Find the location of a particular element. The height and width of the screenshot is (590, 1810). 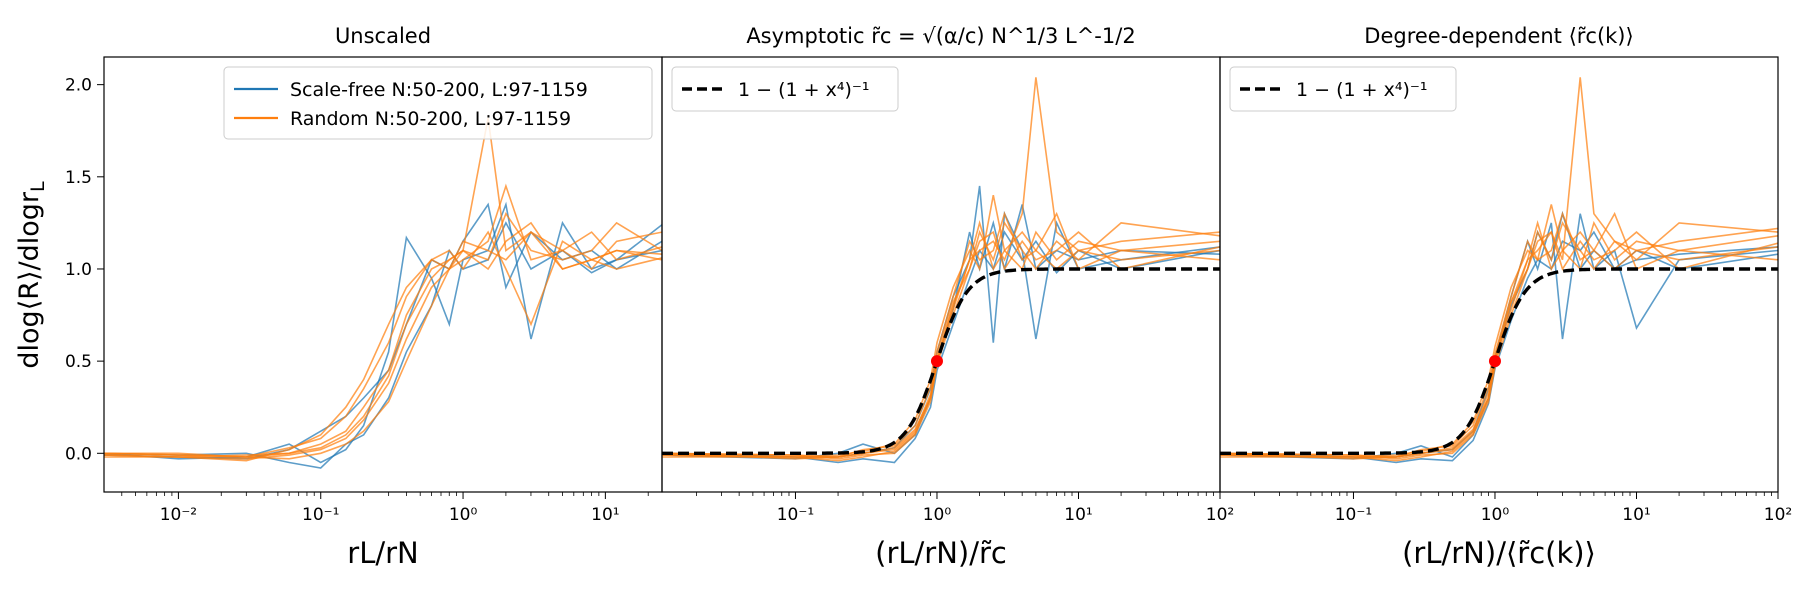

x-axis-label: (rL/rN)/r̃c is located at coordinates (941, 553).